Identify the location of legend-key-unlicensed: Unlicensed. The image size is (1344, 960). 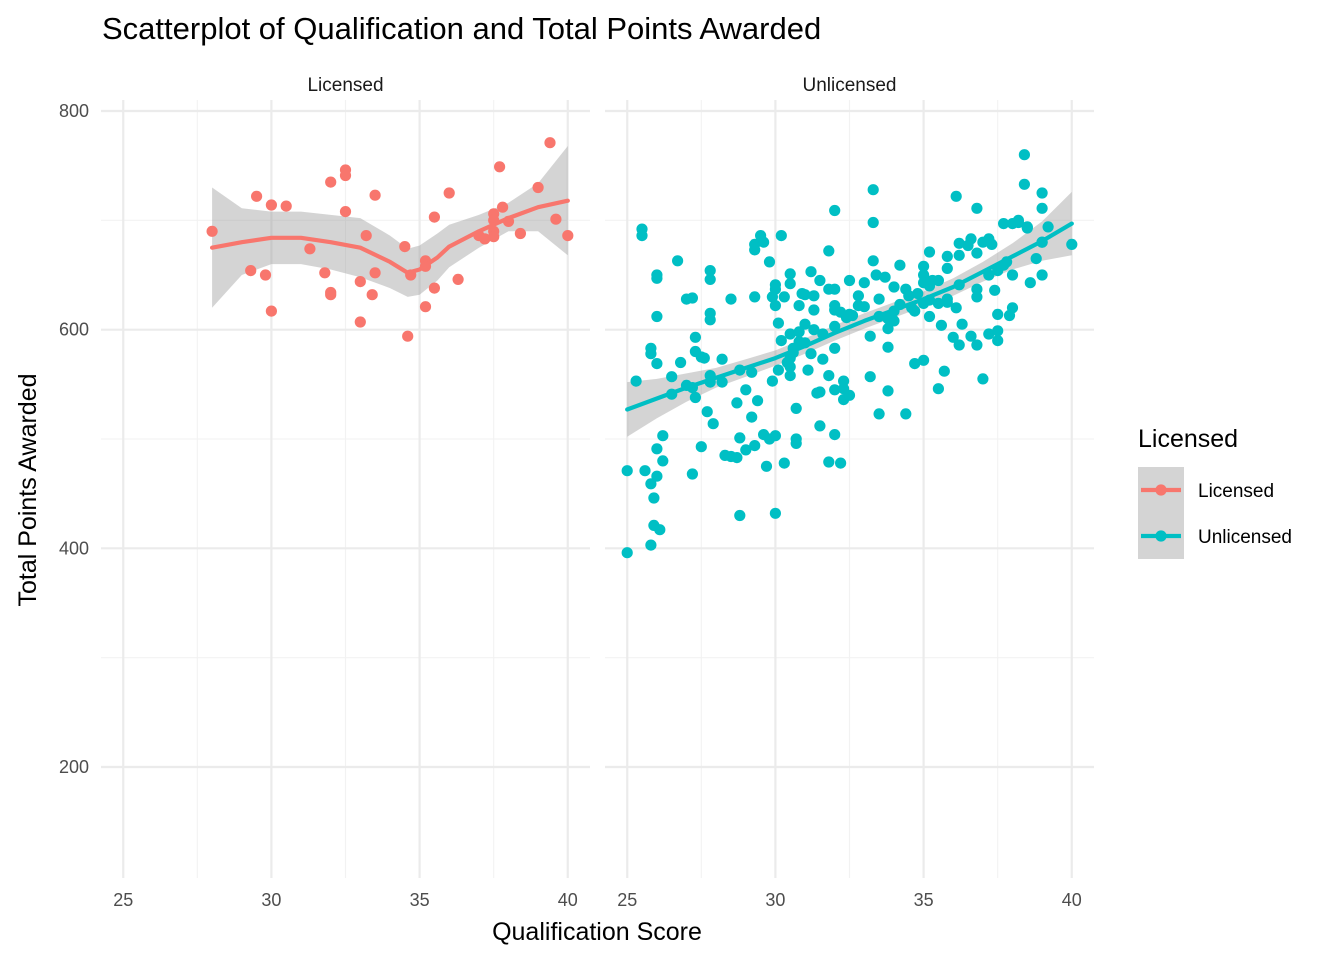
(1215, 536).